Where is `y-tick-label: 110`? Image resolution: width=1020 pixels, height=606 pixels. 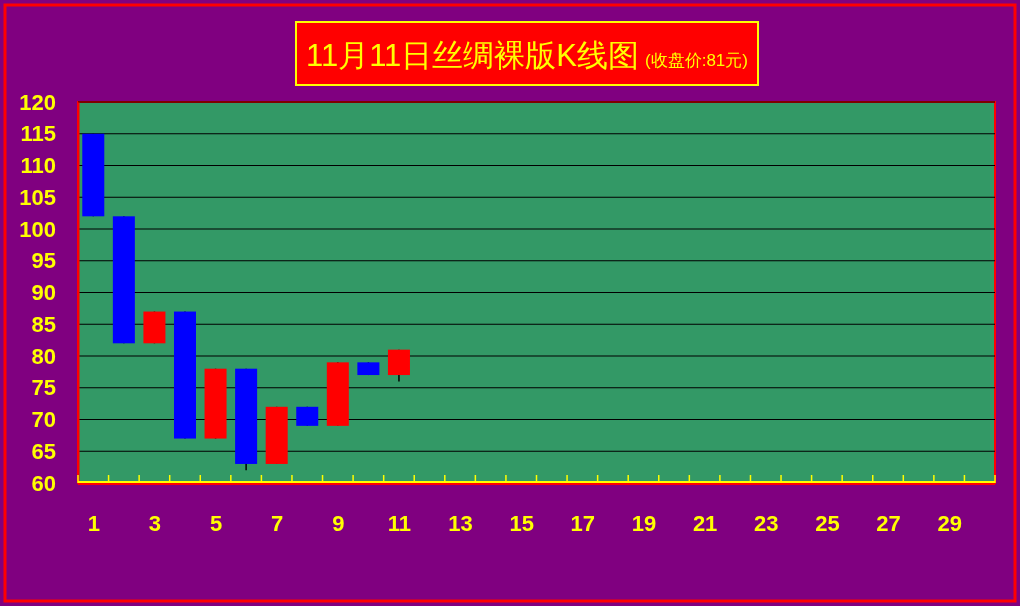
y-tick-label: 110 is located at coordinates (38, 166).